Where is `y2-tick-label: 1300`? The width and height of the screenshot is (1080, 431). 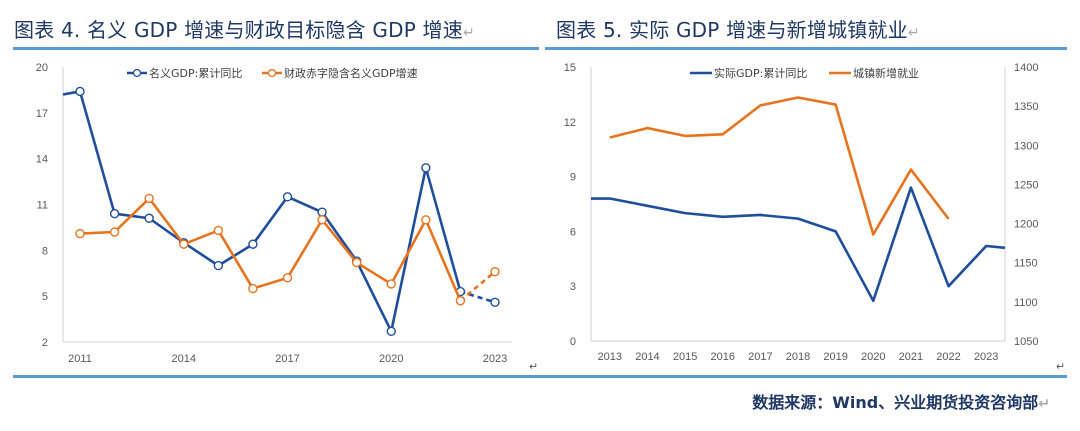
y2-tick-label: 1300 is located at coordinates (1026, 146).